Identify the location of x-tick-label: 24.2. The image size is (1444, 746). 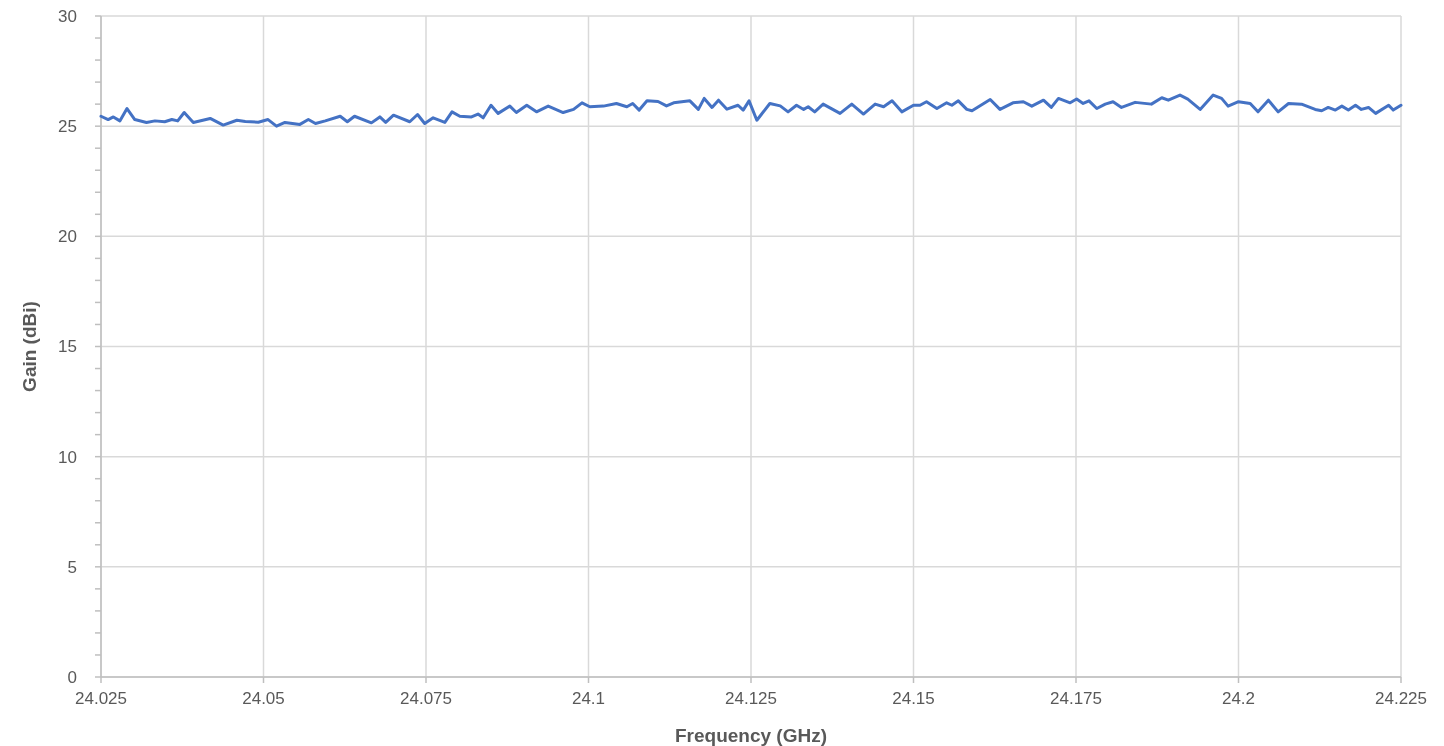
(1238, 698).